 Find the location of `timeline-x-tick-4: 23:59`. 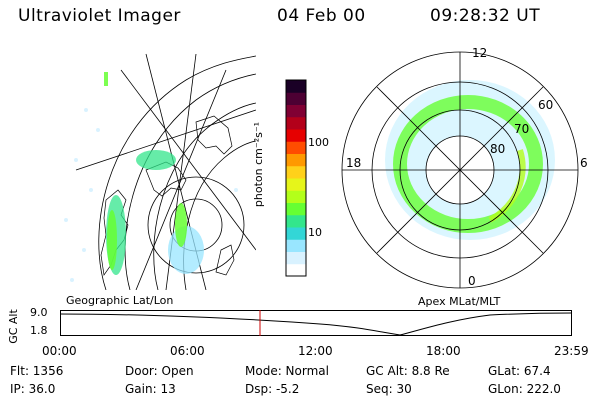

timeline-x-tick-4: 23:59 is located at coordinates (571, 351).